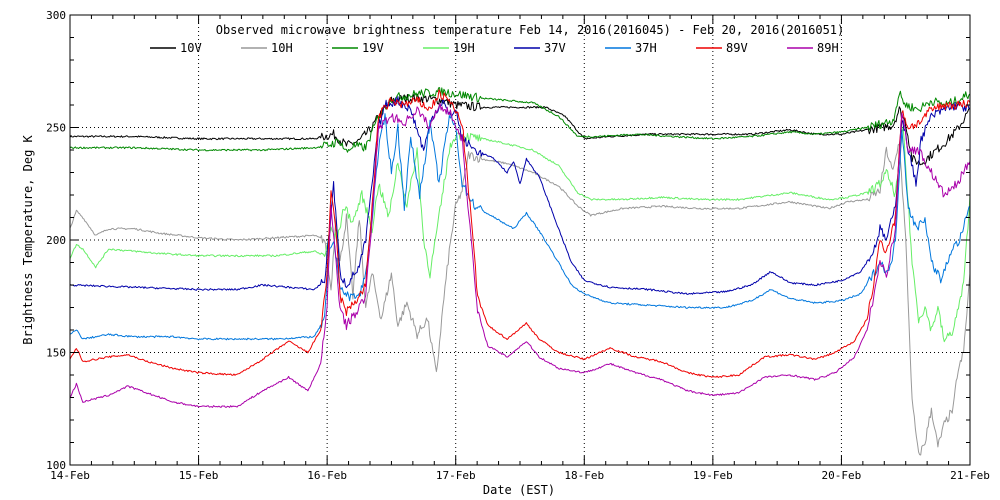 The height and width of the screenshot is (500, 1000). Describe the element at coordinates (56, 15) in the screenshot. I see `y-tick-label: 300` at that location.